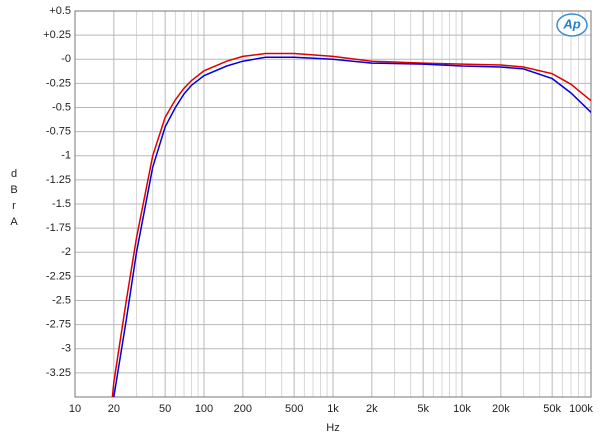 The width and height of the screenshot is (600, 442). I want to click on x-tick-label: 500, so click(294, 409).